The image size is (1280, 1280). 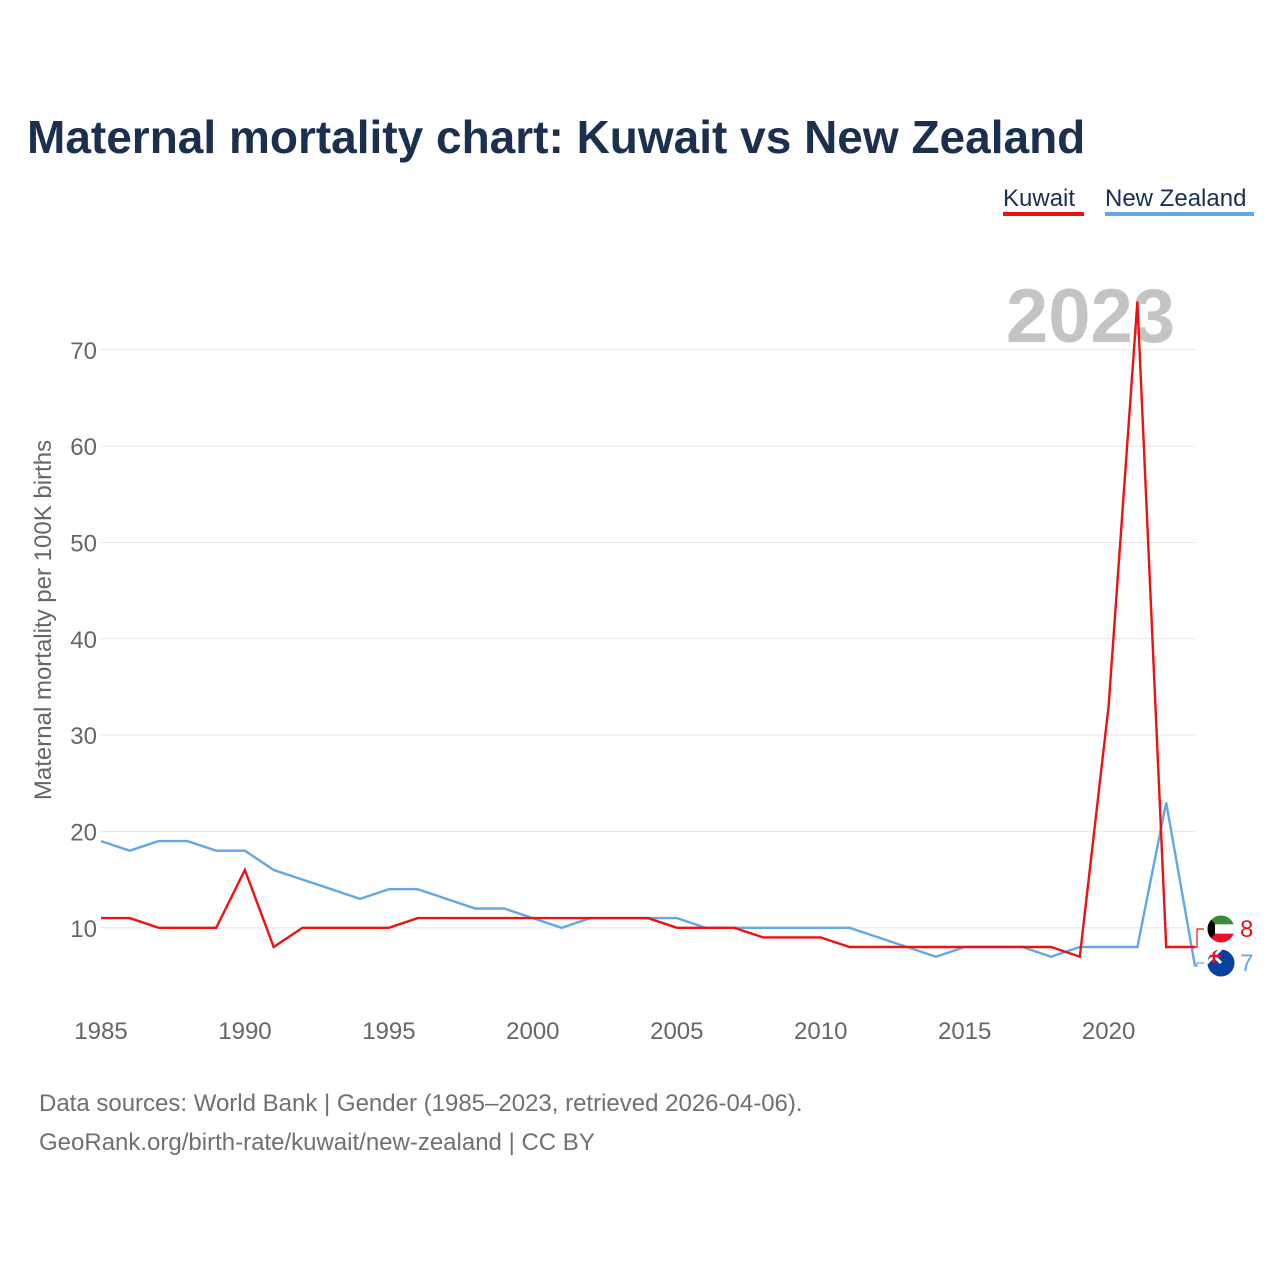 What do you see at coordinates (1199, 938) in the screenshot?
I see `leader-line-kuwait` at bounding box center [1199, 938].